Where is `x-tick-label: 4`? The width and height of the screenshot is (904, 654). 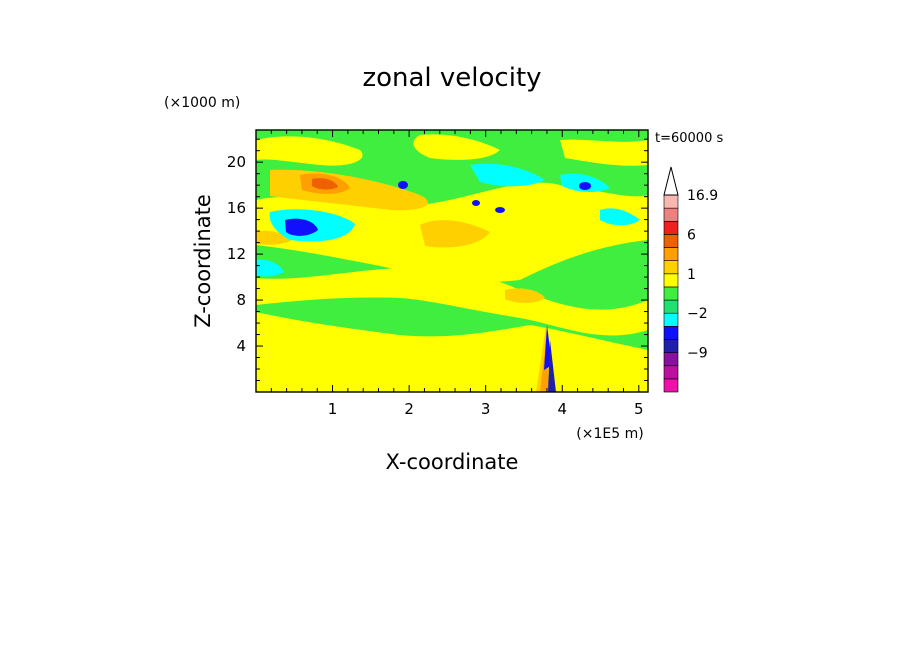 x-tick-label: 4 is located at coordinates (562, 409).